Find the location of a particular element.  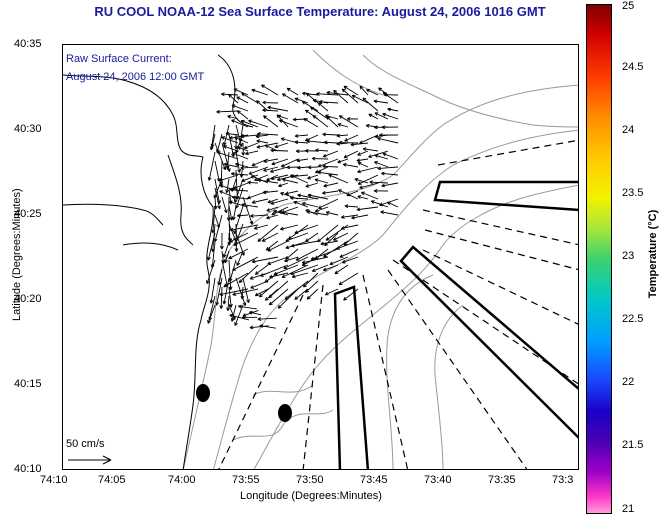

xtick-label: 73:3 is located at coordinates (563, 480).